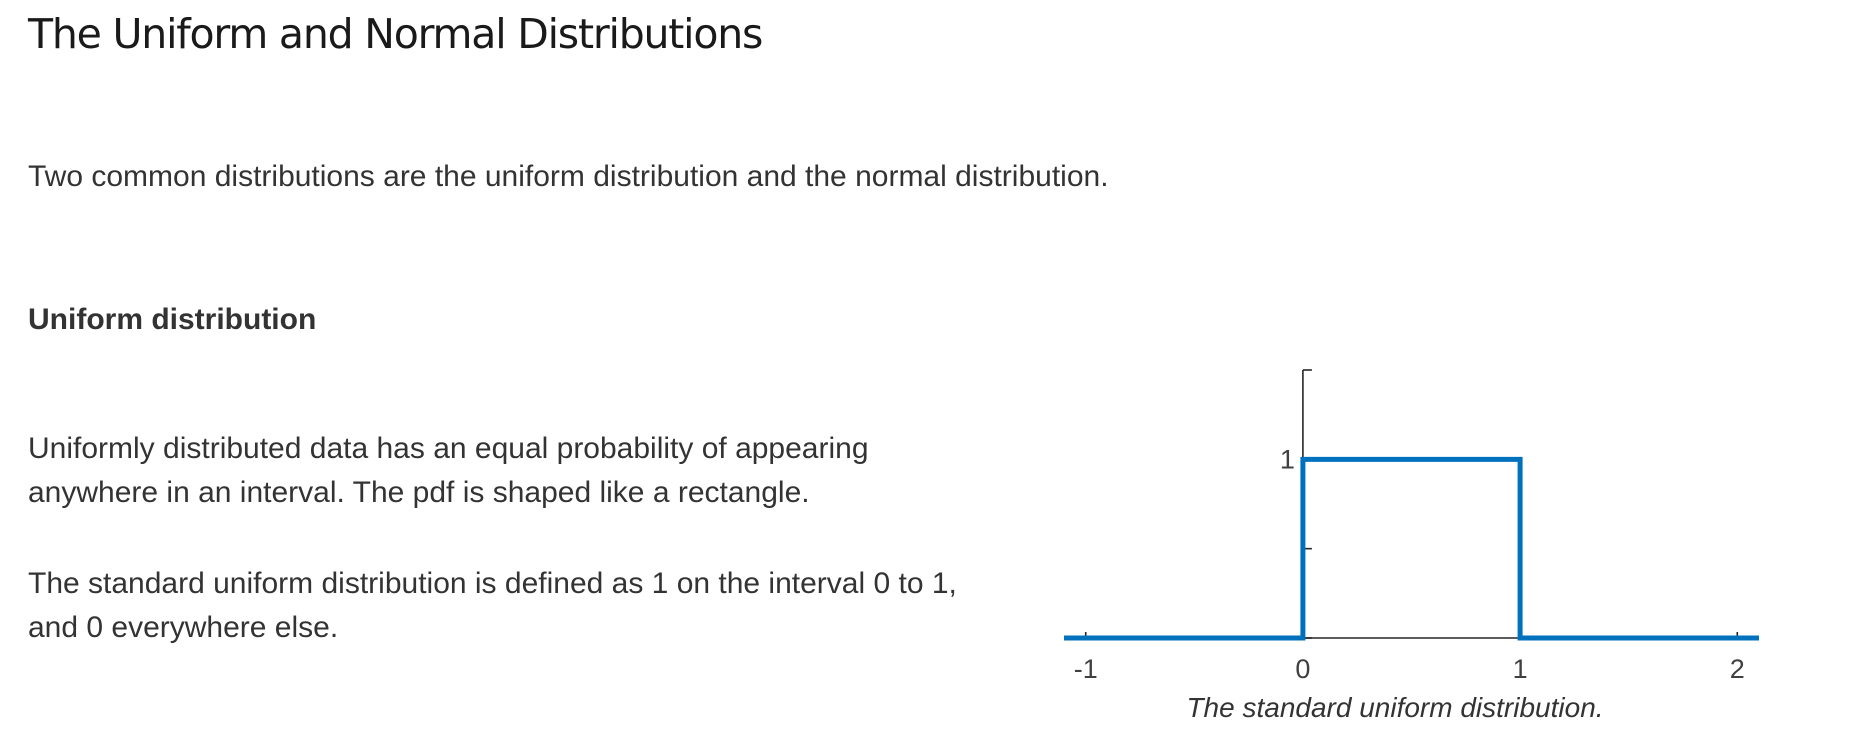 The image size is (1850, 750). Describe the element at coordinates (1411, 548) in the screenshot. I see `uniform-pdf-line` at that location.